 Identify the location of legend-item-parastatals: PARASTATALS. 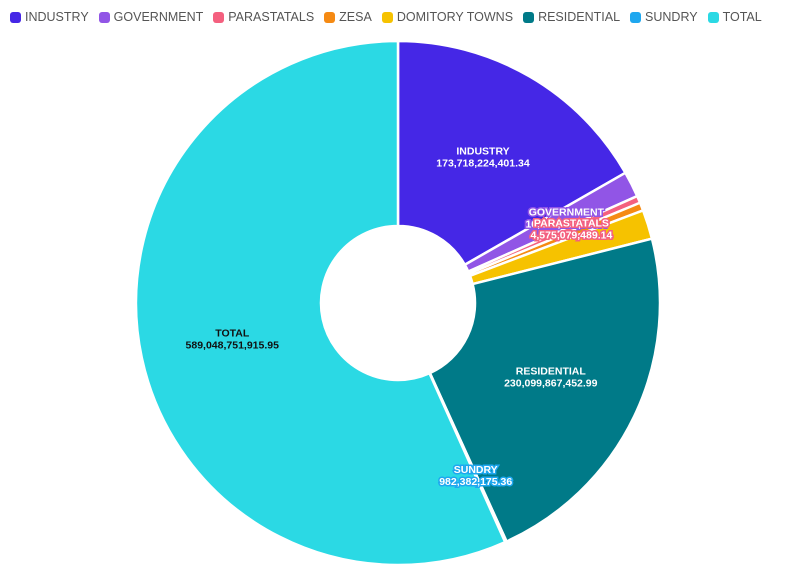
(263, 17).